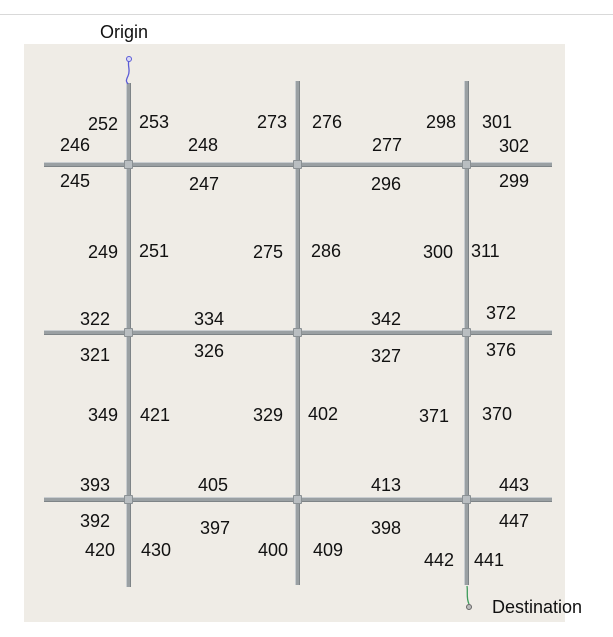 The image size is (613, 637). I want to click on link-label: 402, so click(323, 414).